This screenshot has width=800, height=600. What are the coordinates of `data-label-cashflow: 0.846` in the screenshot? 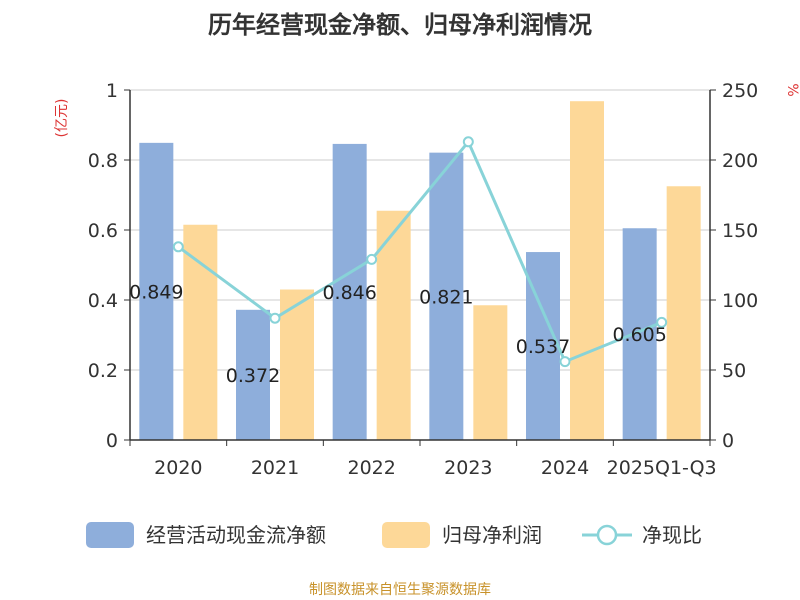 It's located at (349, 293).